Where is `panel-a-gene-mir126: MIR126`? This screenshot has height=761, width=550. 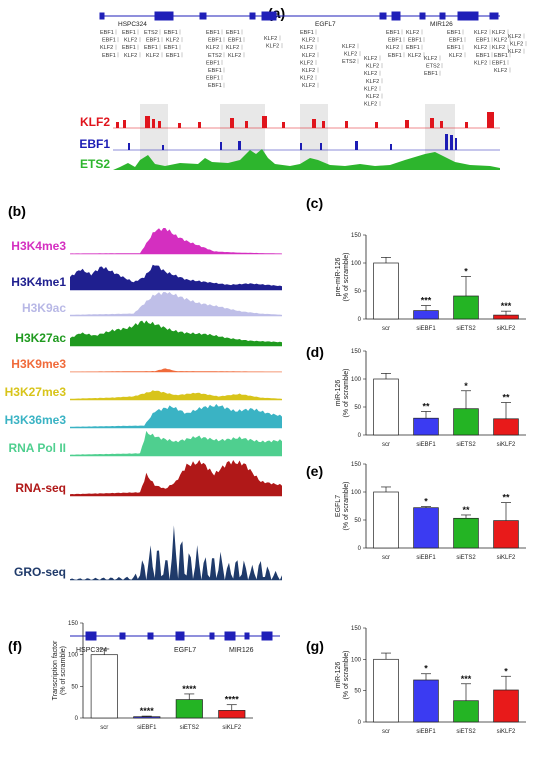 panel-a-gene-mir126: MIR126 is located at coordinates (441, 24).